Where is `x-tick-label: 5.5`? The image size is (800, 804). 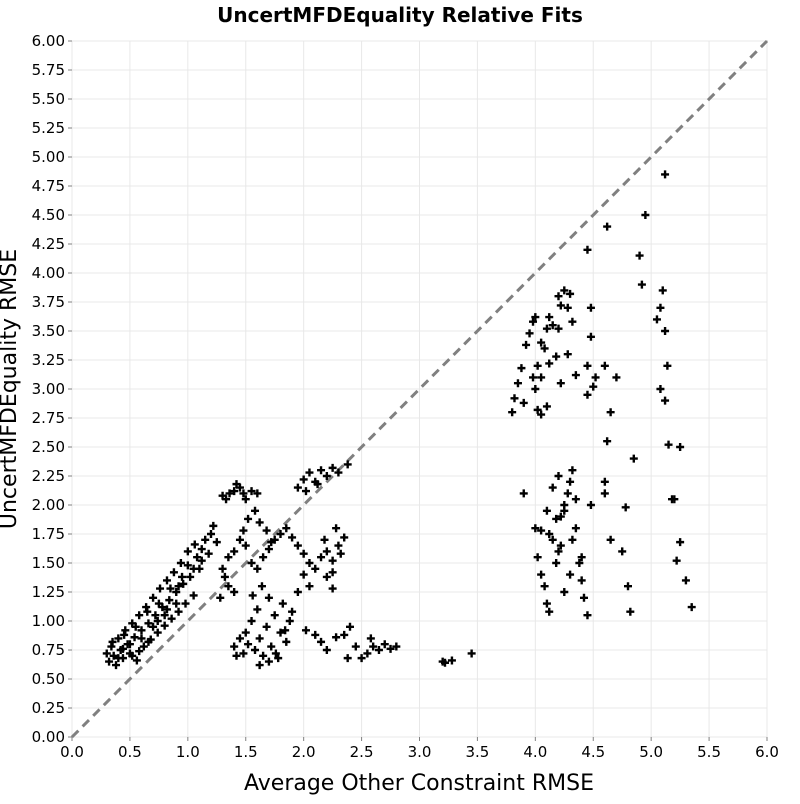
x-tick-label: 5.5 is located at coordinates (709, 752).